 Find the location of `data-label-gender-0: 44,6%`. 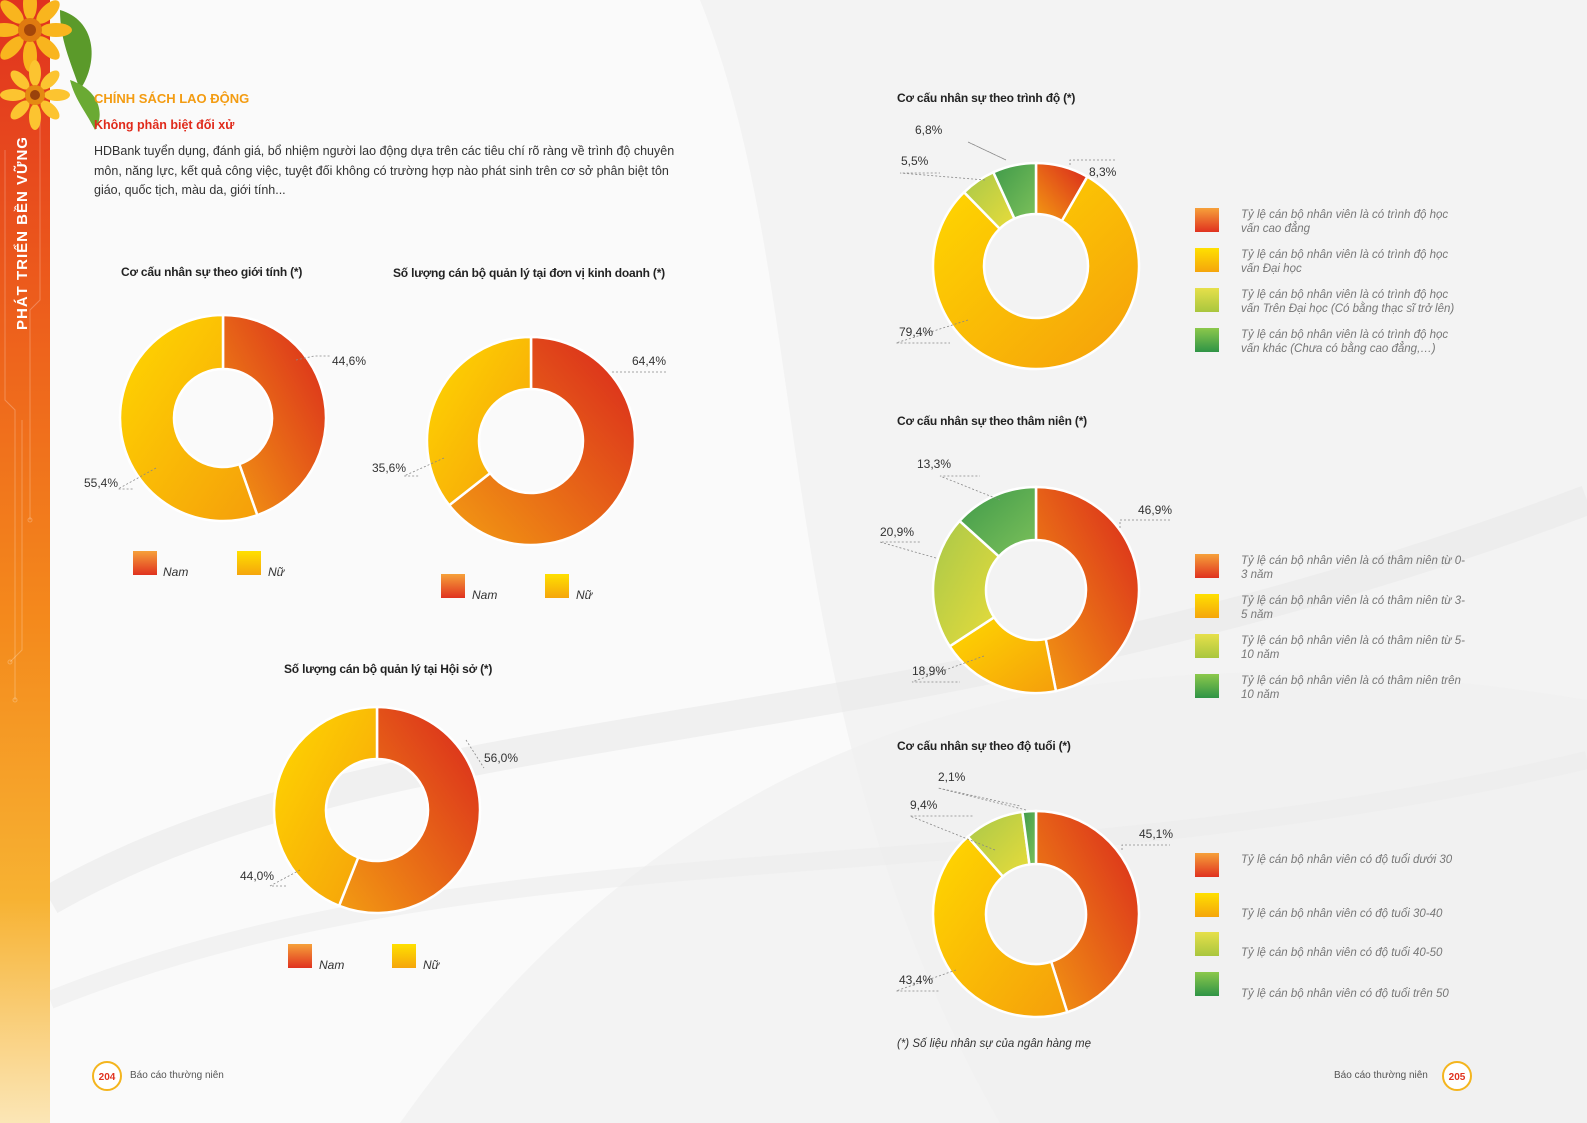

data-label-gender-0: 44,6% is located at coordinates (349, 361).